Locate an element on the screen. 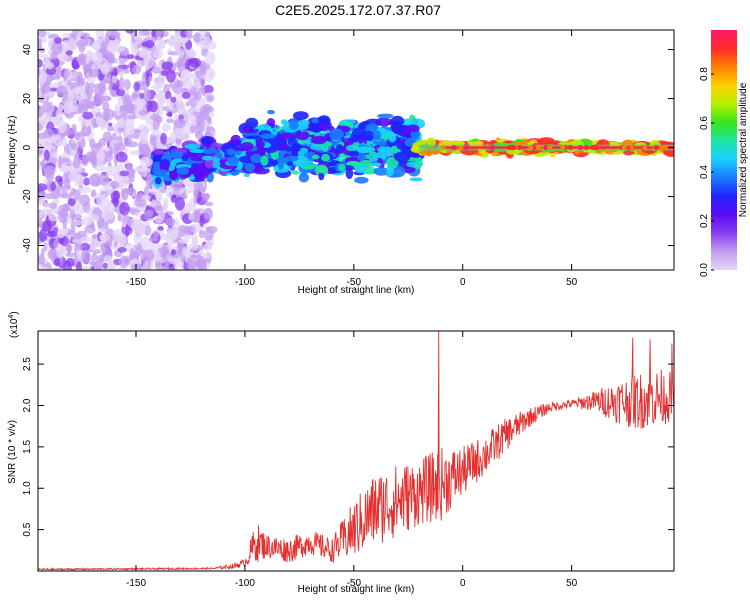  y-tick-label: 0.5 is located at coordinates (27, 529).